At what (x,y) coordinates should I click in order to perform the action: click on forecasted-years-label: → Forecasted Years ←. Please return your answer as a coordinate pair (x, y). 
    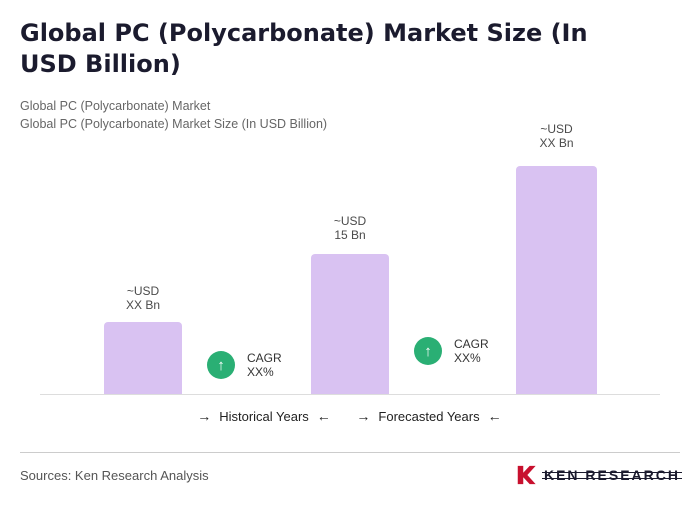
    Looking at the image, I should click on (428, 416).